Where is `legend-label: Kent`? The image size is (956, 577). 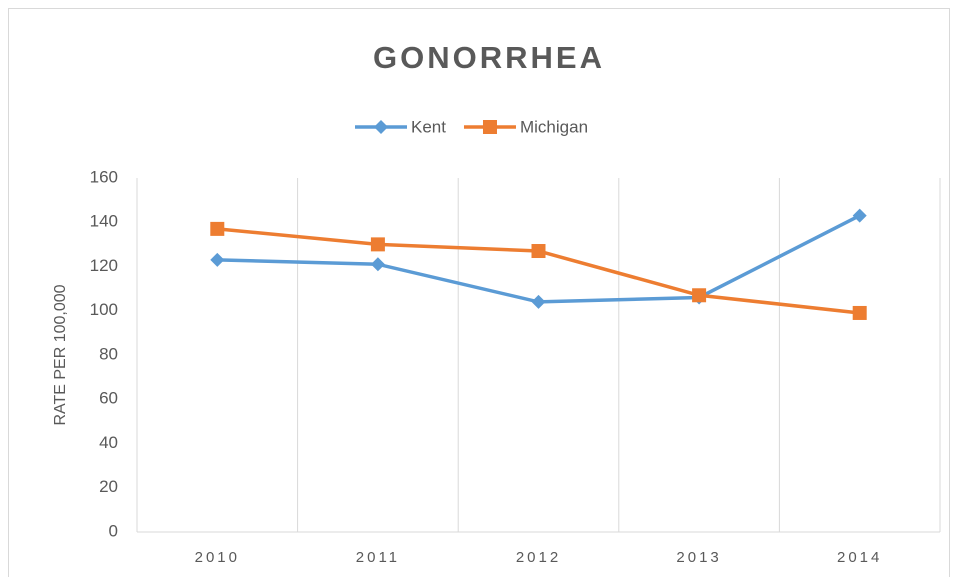
legend-label: Kent is located at coordinates (428, 126).